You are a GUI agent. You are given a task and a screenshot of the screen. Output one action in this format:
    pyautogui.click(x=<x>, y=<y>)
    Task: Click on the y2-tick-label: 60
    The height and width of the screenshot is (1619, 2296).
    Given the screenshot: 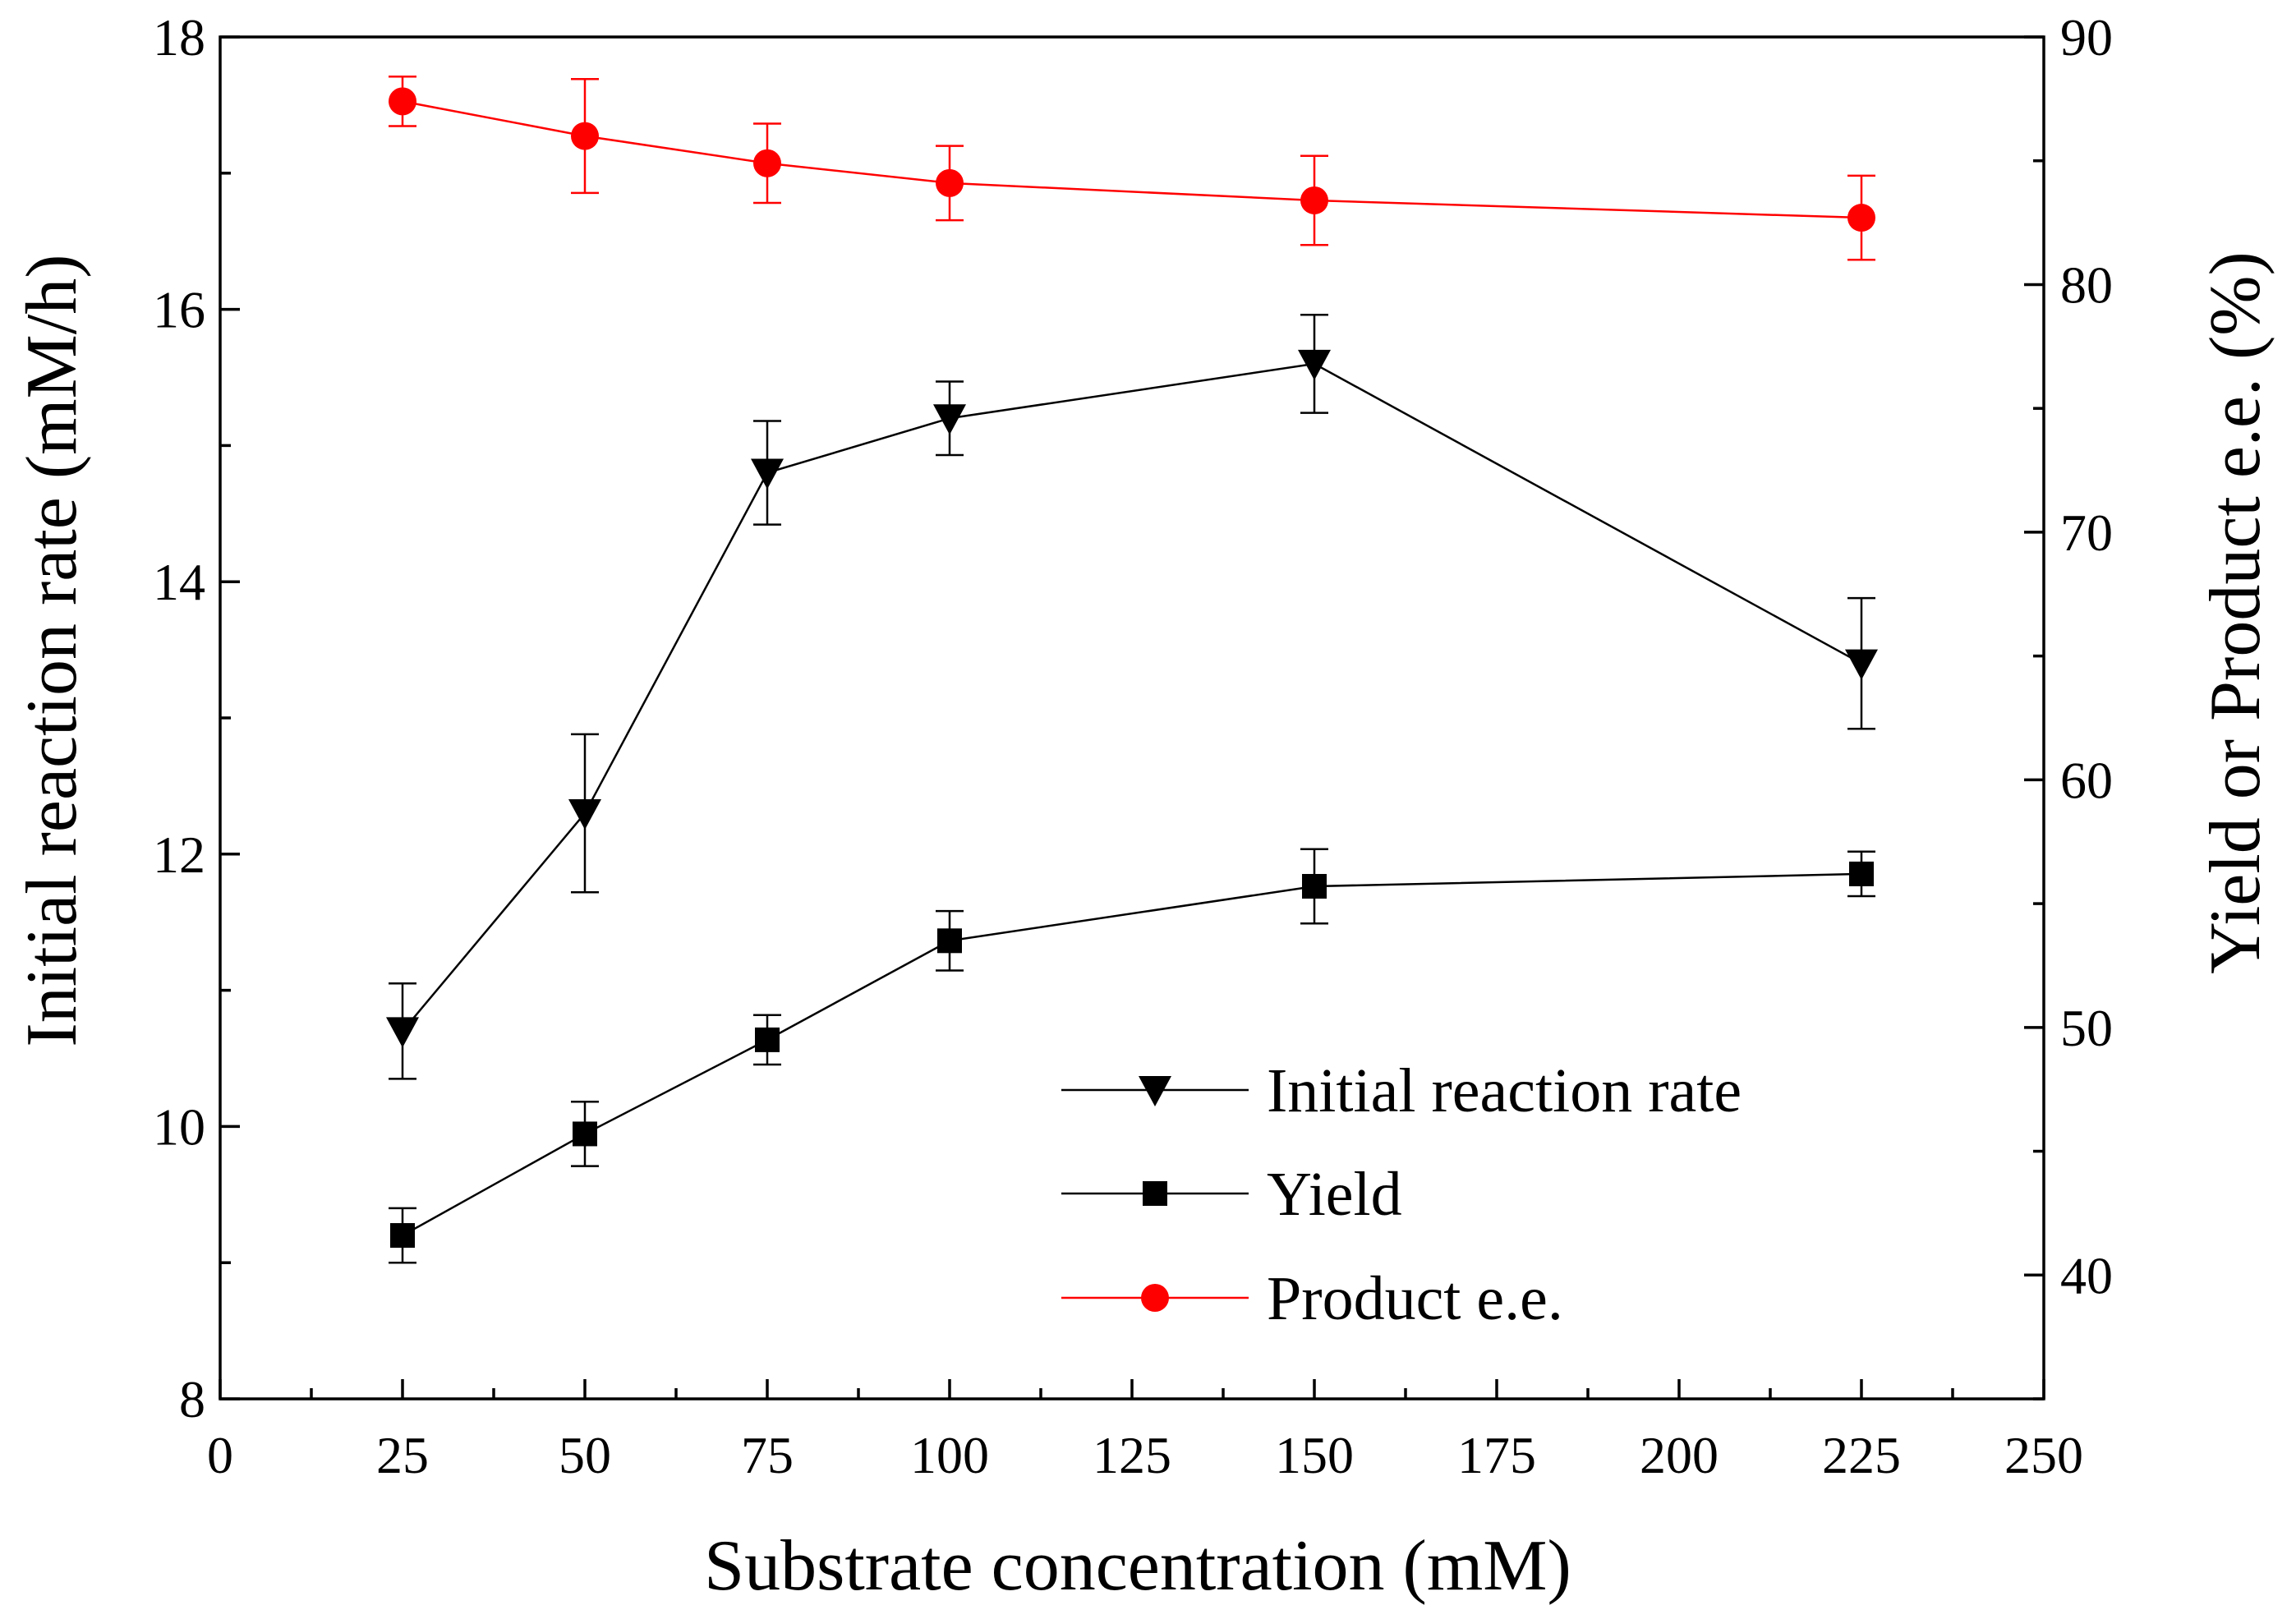 What is the action you would take?
    pyautogui.click(x=2086, y=780)
    